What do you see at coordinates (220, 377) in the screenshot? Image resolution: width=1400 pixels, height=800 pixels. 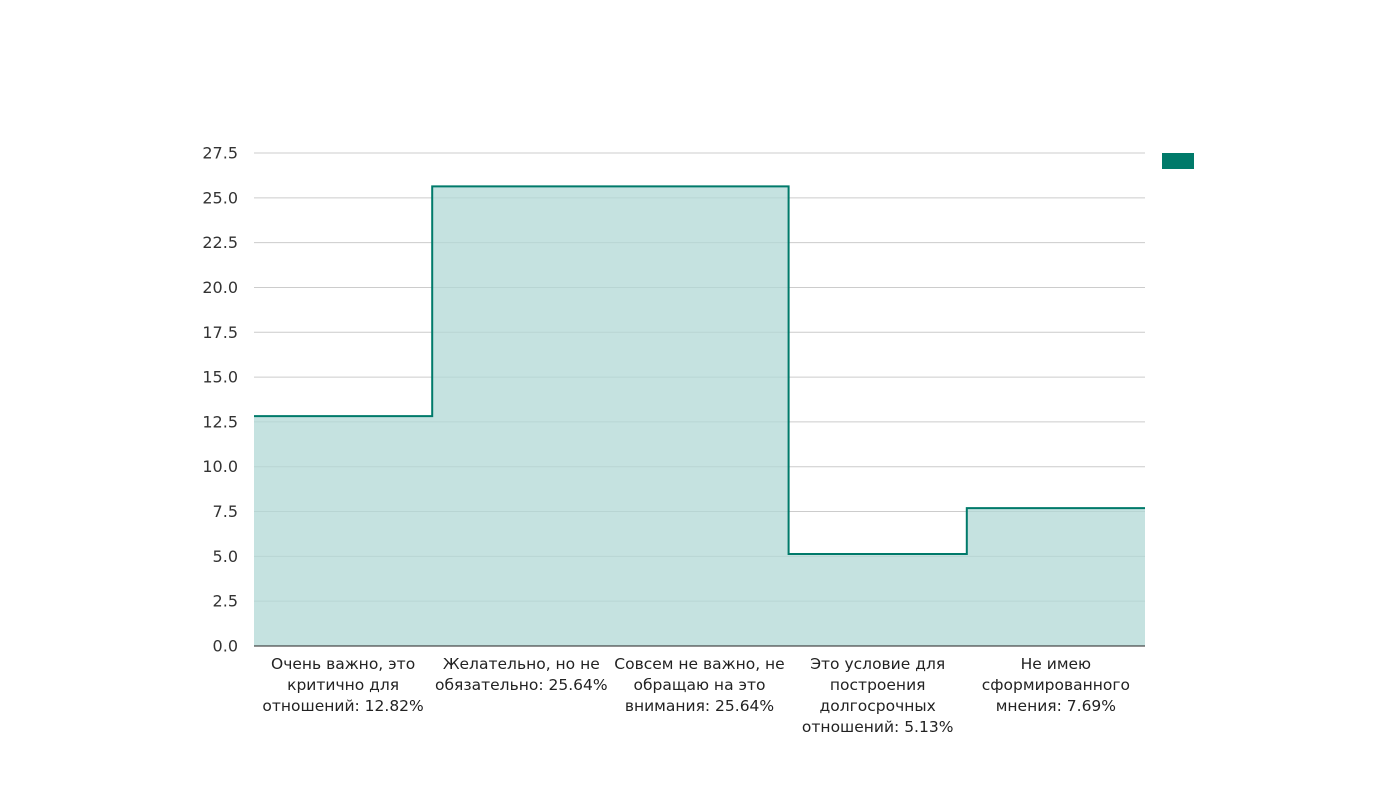 I see `y-tick-label: 15.0` at bounding box center [220, 377].